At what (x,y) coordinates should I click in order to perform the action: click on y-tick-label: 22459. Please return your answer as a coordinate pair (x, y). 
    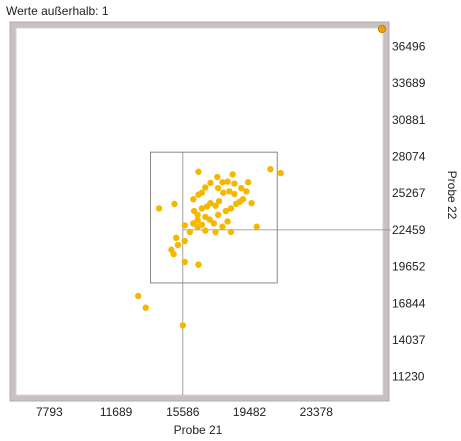
    Looking at the image, I should click on (409, 230).